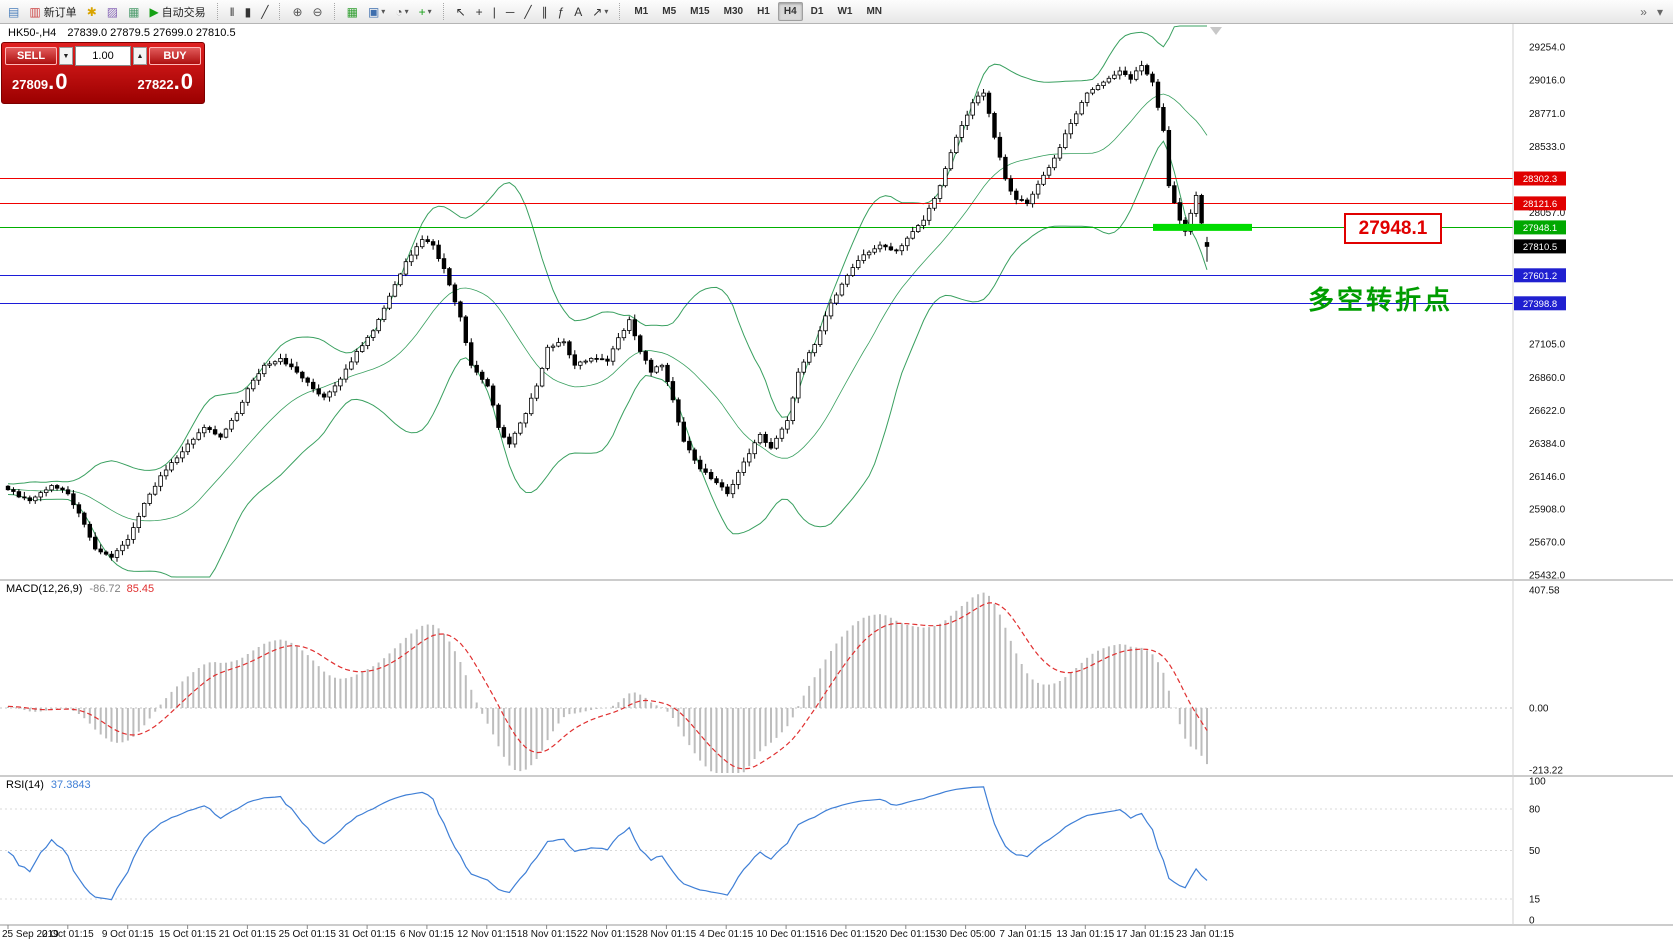 This screenshot has height=943, width=1673. I want to click on candlestick-chart-button: ▮, so click(248, 12).